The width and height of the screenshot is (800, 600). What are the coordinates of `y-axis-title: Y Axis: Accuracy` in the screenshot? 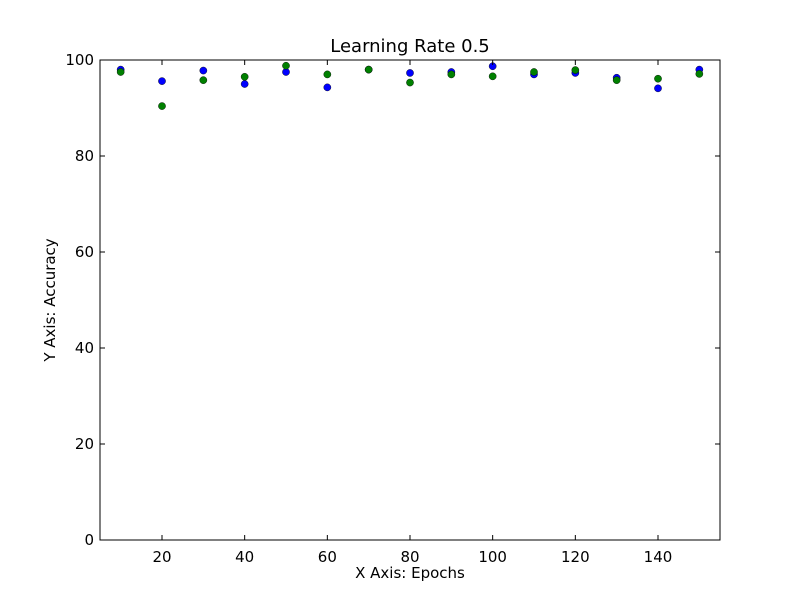 It's located at (50, 300).